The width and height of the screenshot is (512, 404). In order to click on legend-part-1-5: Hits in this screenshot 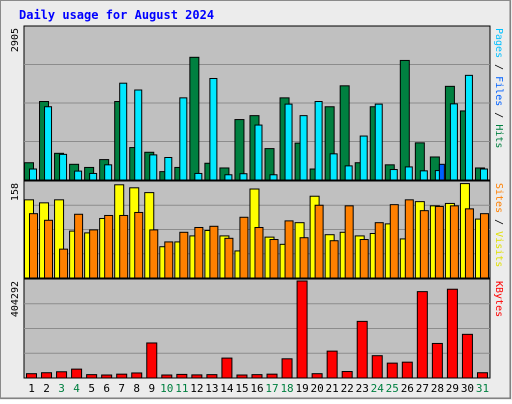, I will do `click(498, 136)`.